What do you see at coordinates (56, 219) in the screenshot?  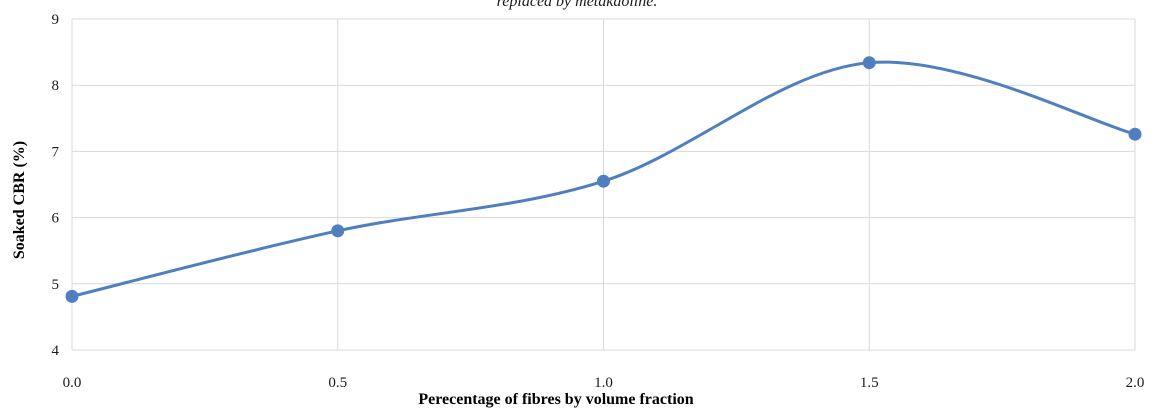 I see `y-tick-label: 6` at bounding box center [56, 219].